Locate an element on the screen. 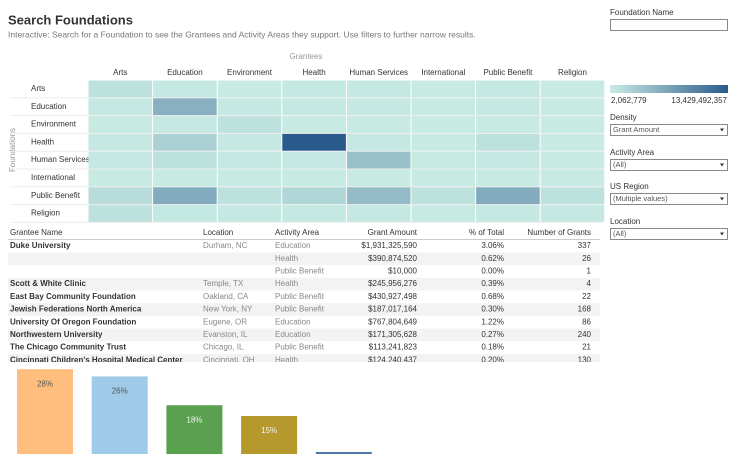 This screenshot has width=736, height=454. table-cell: Public Benefit is located at coordinates (300, 296).